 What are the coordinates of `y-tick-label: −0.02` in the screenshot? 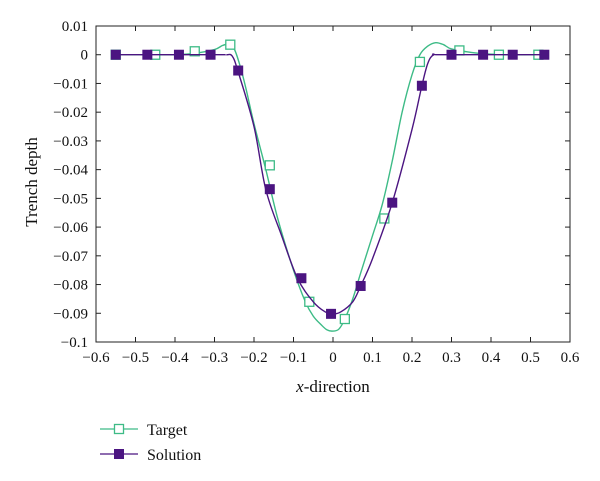 It's located at (70, 113).